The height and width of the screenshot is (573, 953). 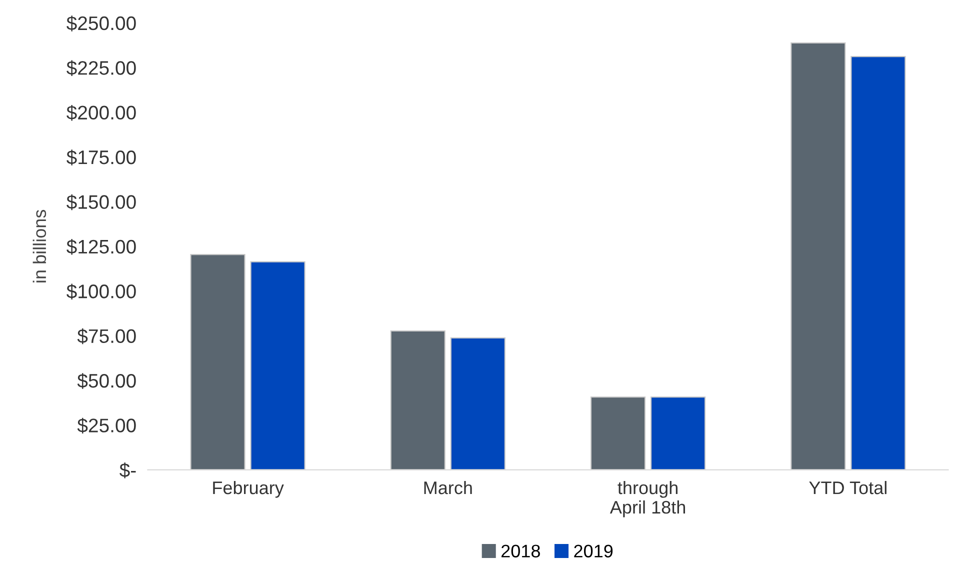 I want to click on y-tick-label: $200.00, so click(x=101, y=112).